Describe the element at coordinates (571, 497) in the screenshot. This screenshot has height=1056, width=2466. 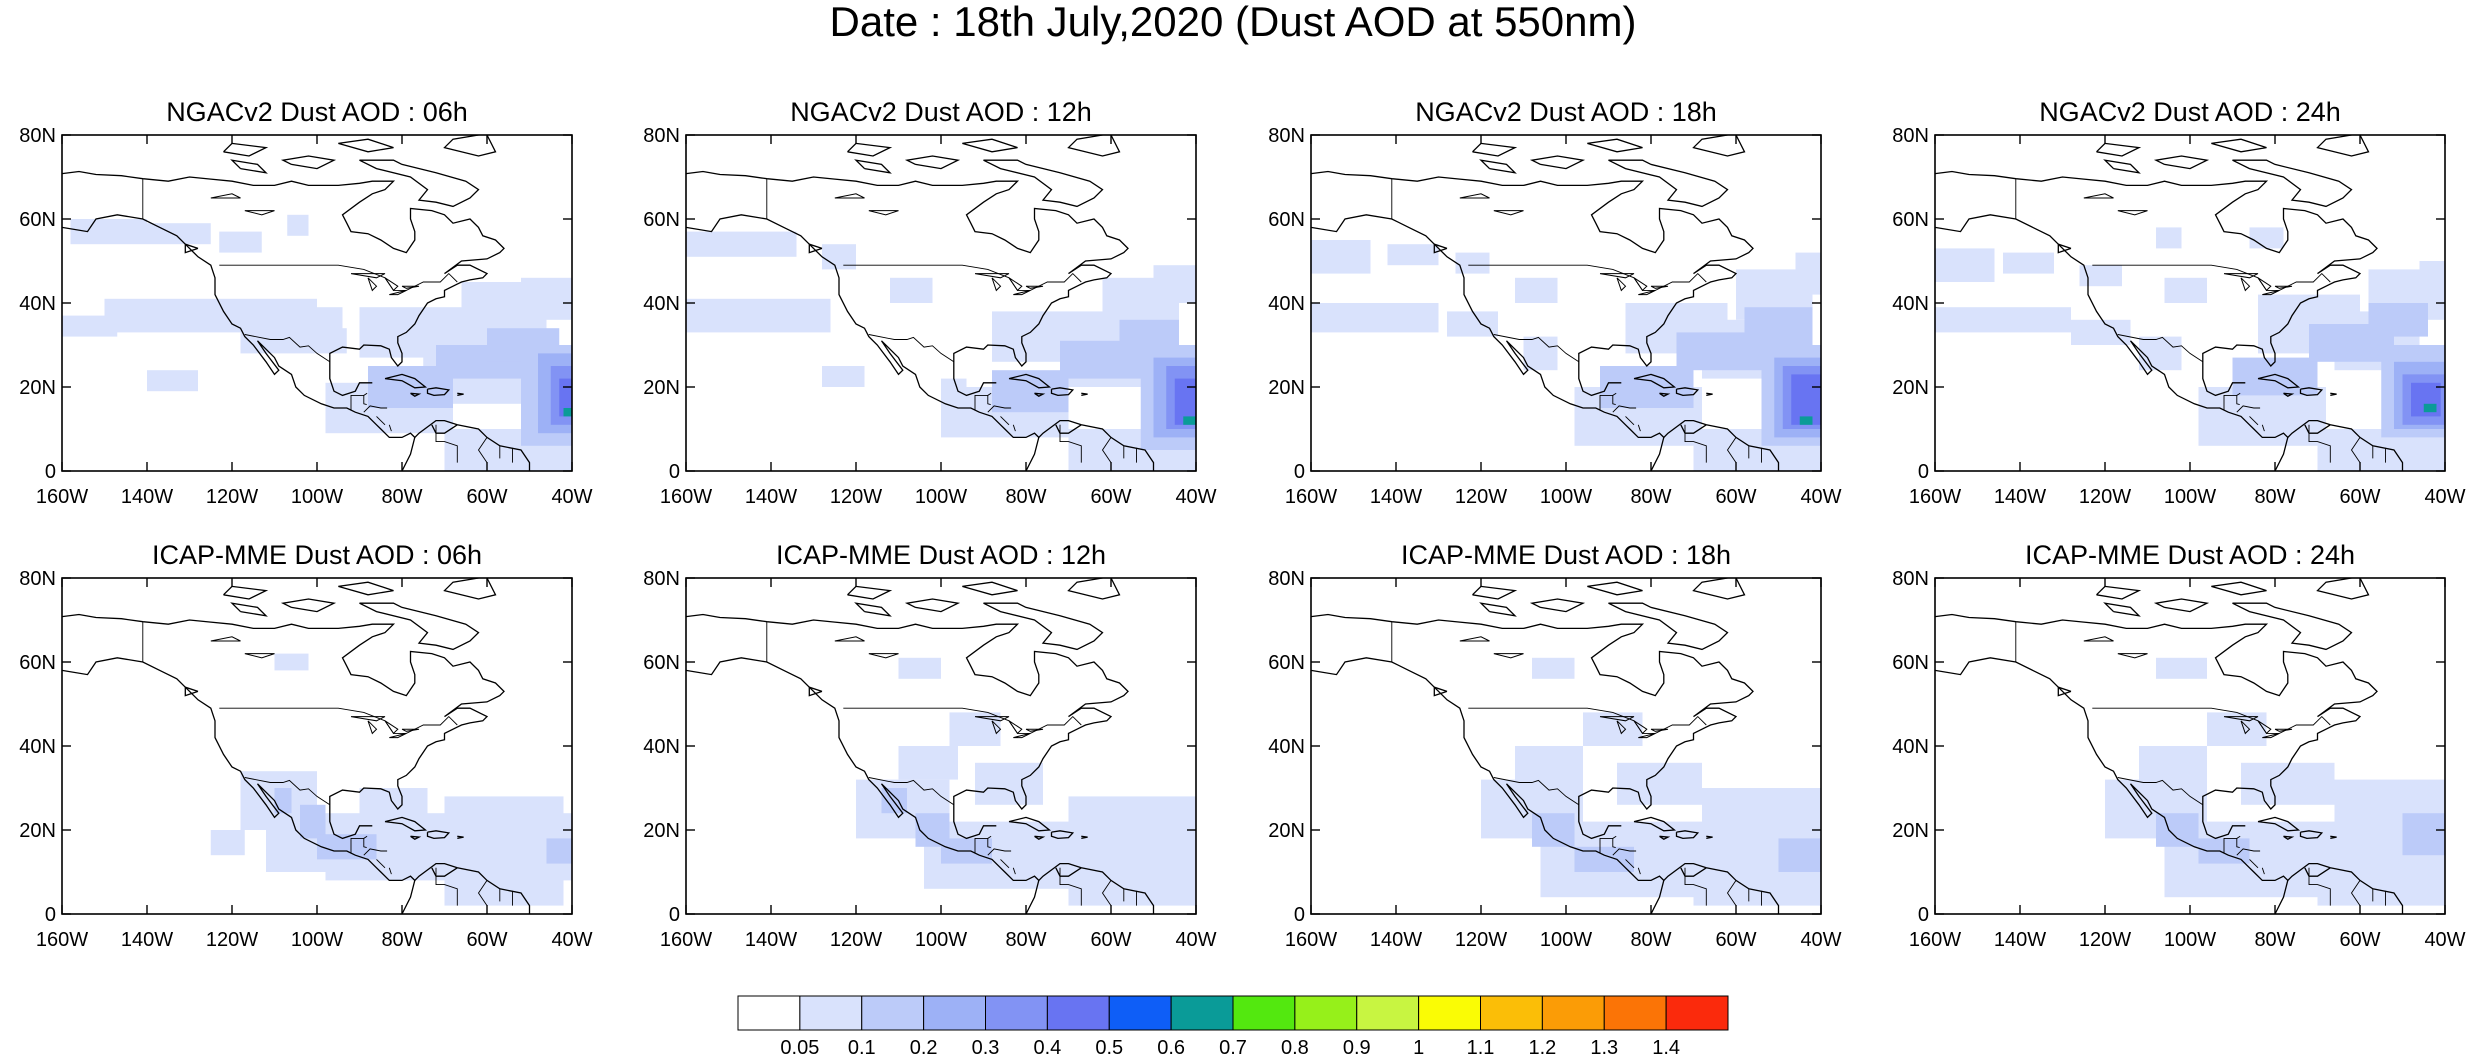
I see `lon-tick-label: 40W` at that location.